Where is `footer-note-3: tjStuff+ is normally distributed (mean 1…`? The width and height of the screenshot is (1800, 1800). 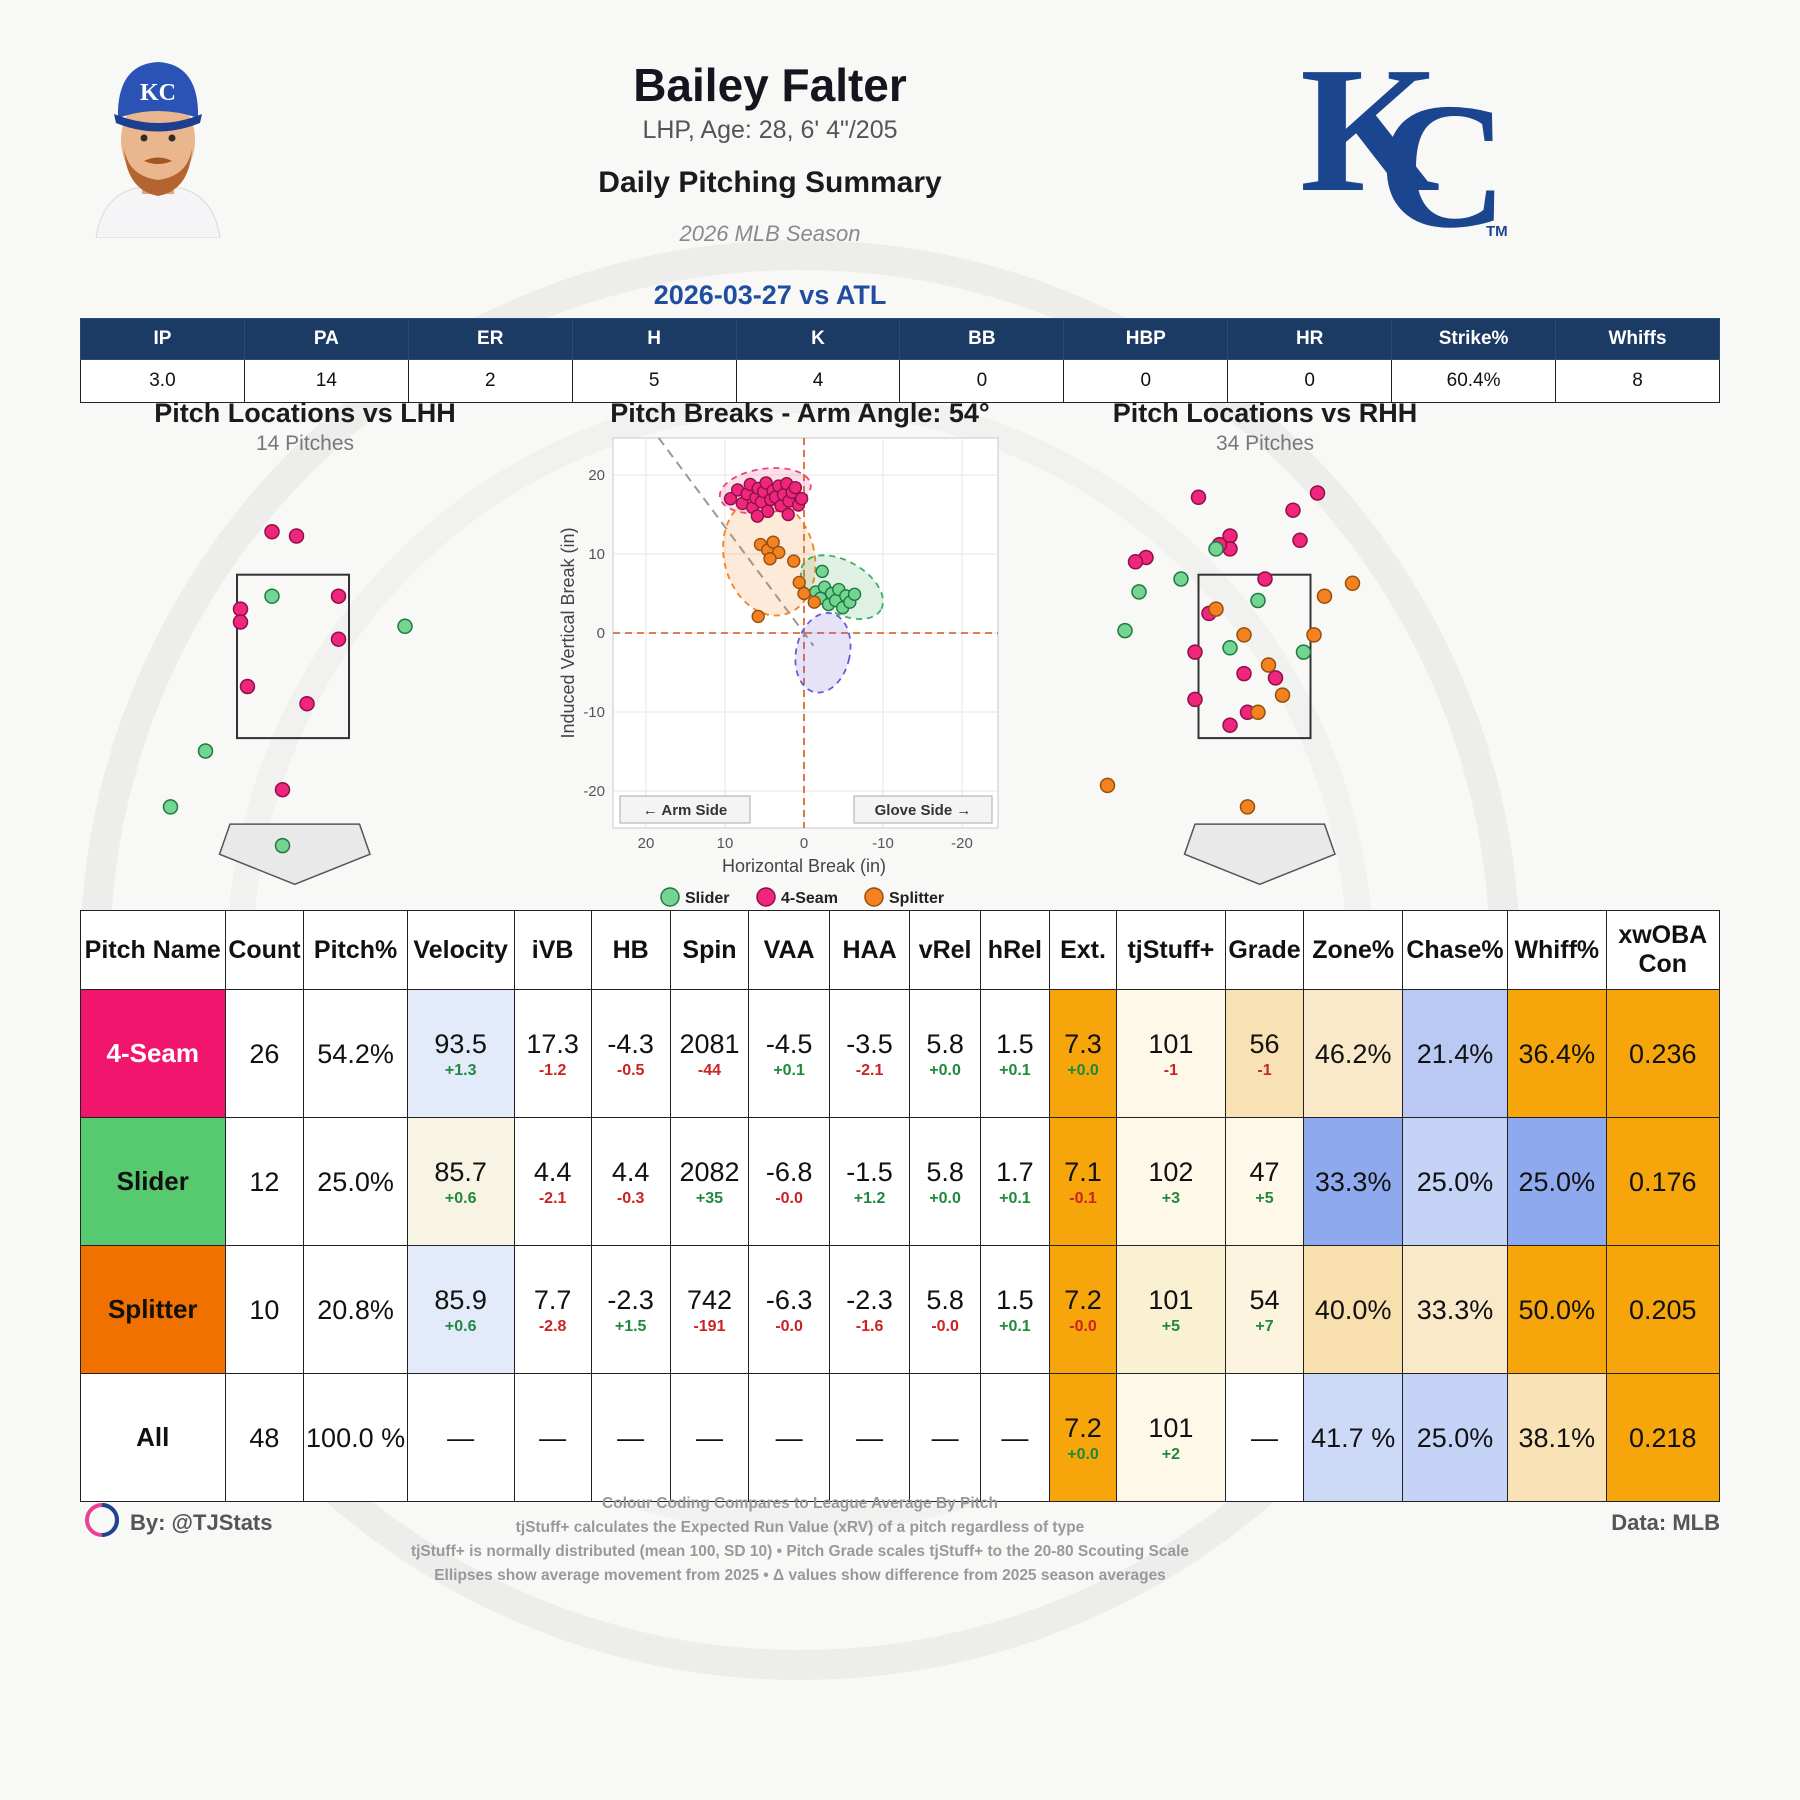 footer-note-3: tjStuff+ is normally distributed (mean 1… is located at coordinates (800, 1551).